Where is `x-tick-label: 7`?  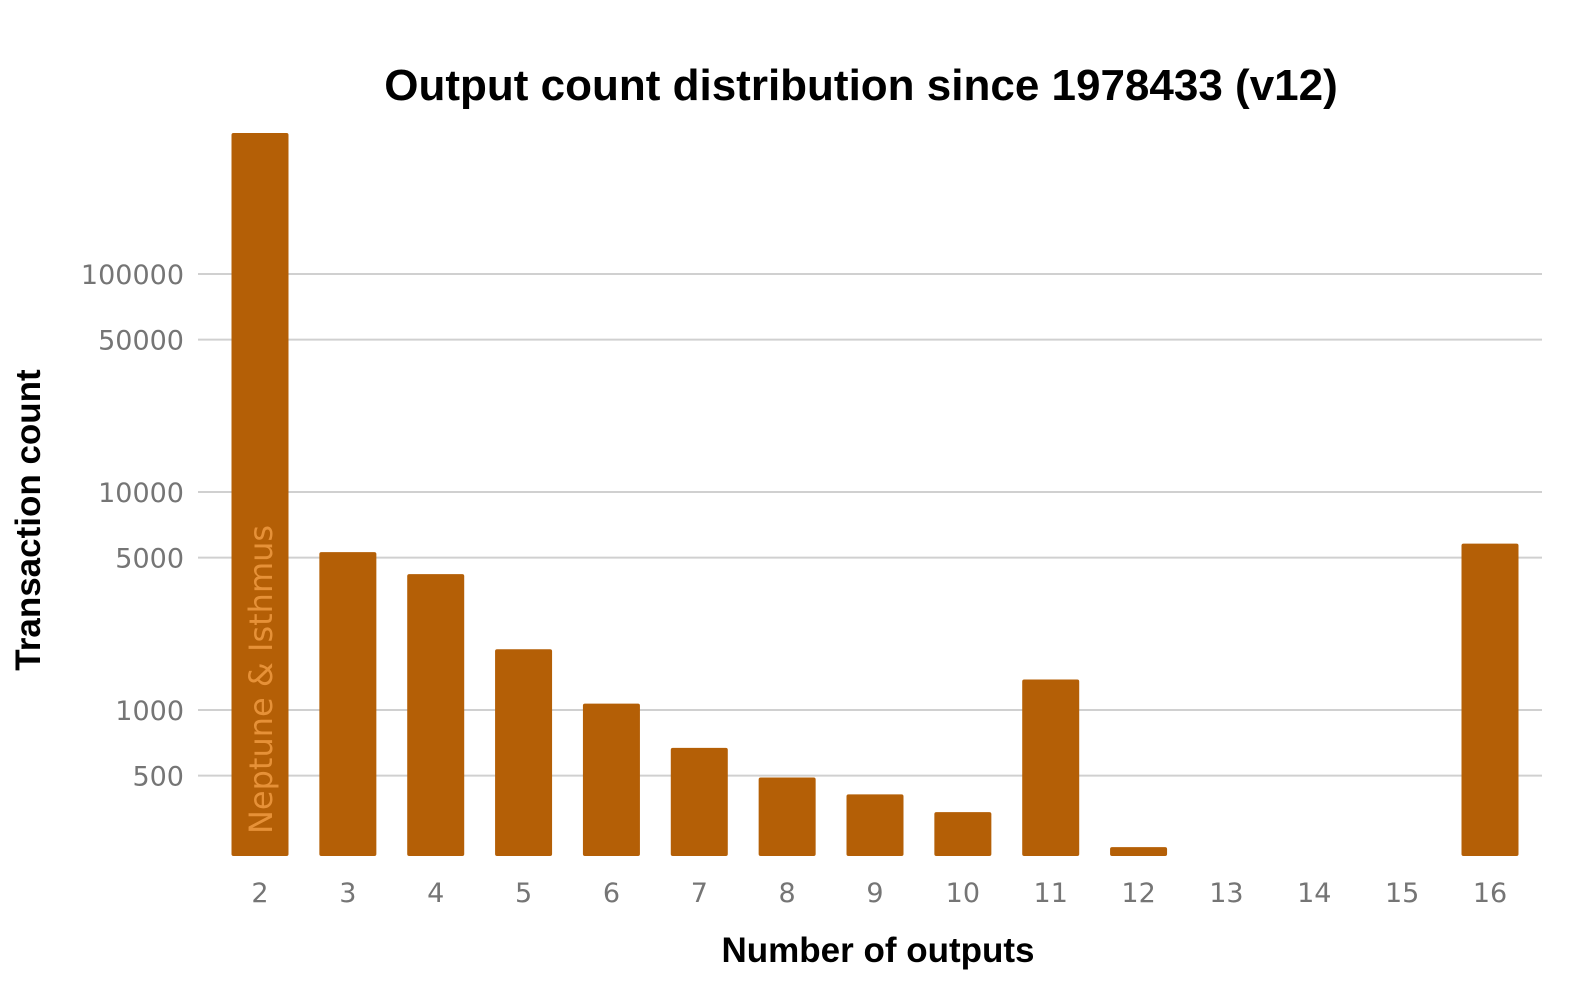 x-tick-label: 7 is located at coordinates (699, 893).